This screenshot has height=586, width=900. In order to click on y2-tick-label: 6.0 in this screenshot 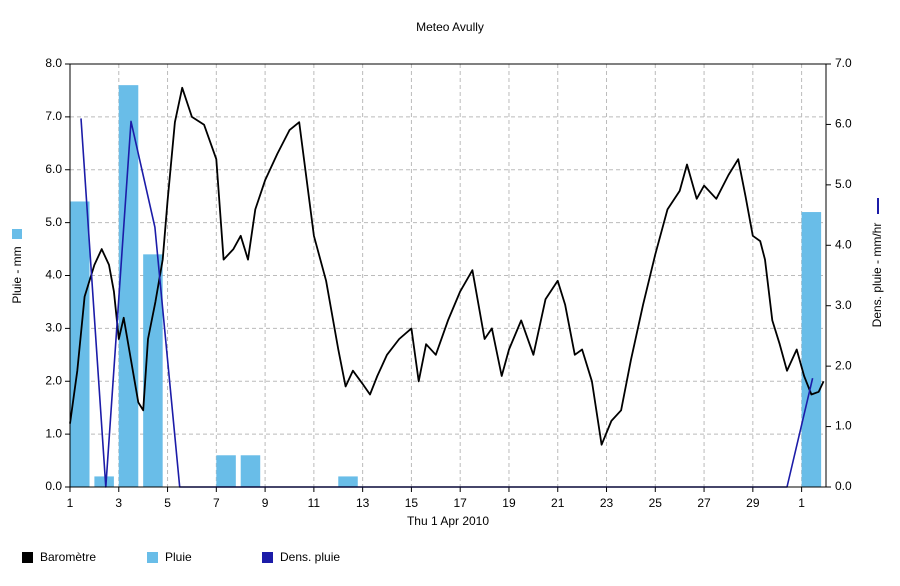, I will do `click(843, 124)`.